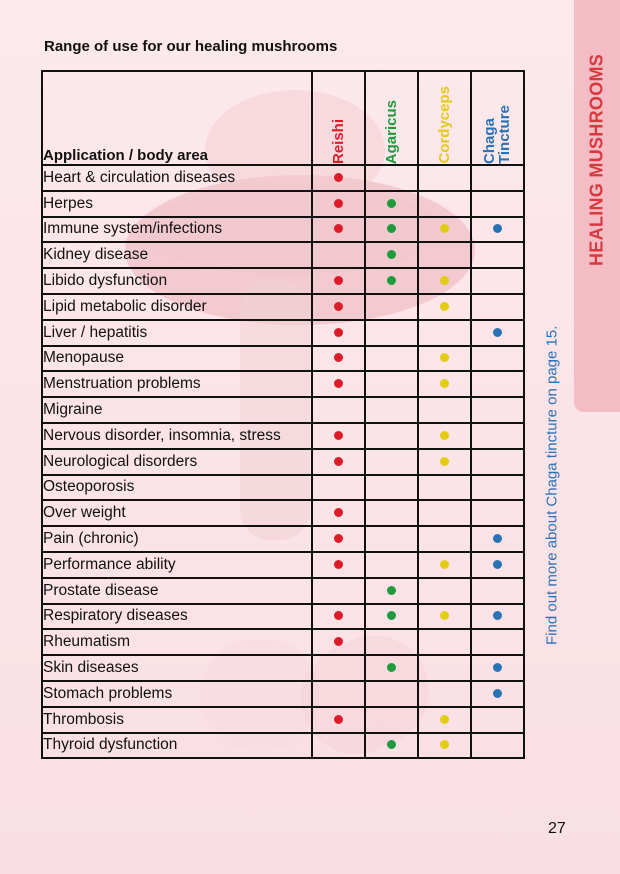  Describe the element at coordinates (191, 46) in the screenshot. I see `page-title: Range of use for our healing mushrooms` at that location.